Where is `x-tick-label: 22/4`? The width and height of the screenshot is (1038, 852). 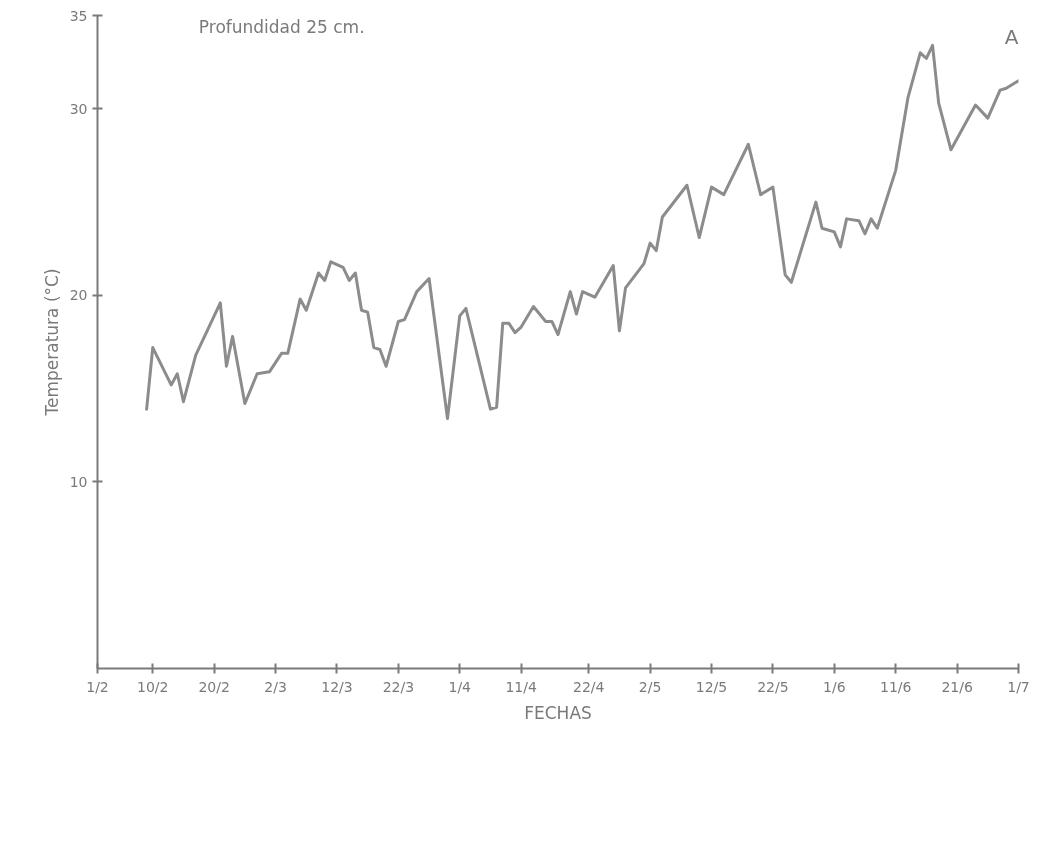 x-tick-label: 22/4 is located at coordinates (588, 686).